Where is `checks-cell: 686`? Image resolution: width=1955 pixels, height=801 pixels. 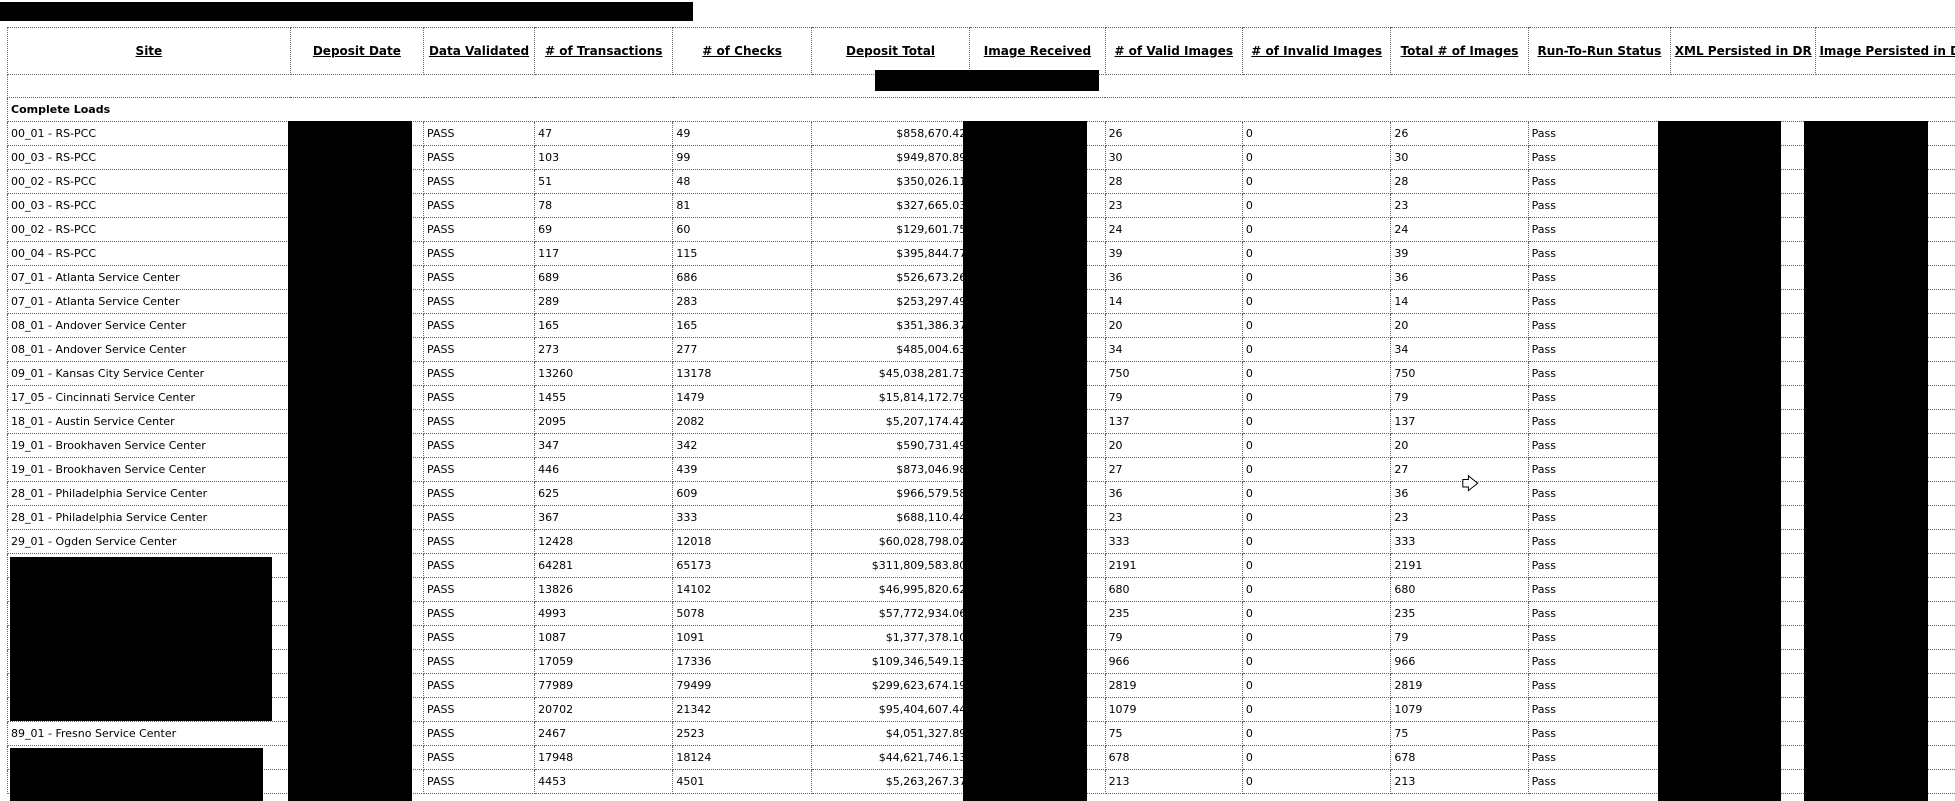
checks-cell: 686 is located at coordinates (742, 277).